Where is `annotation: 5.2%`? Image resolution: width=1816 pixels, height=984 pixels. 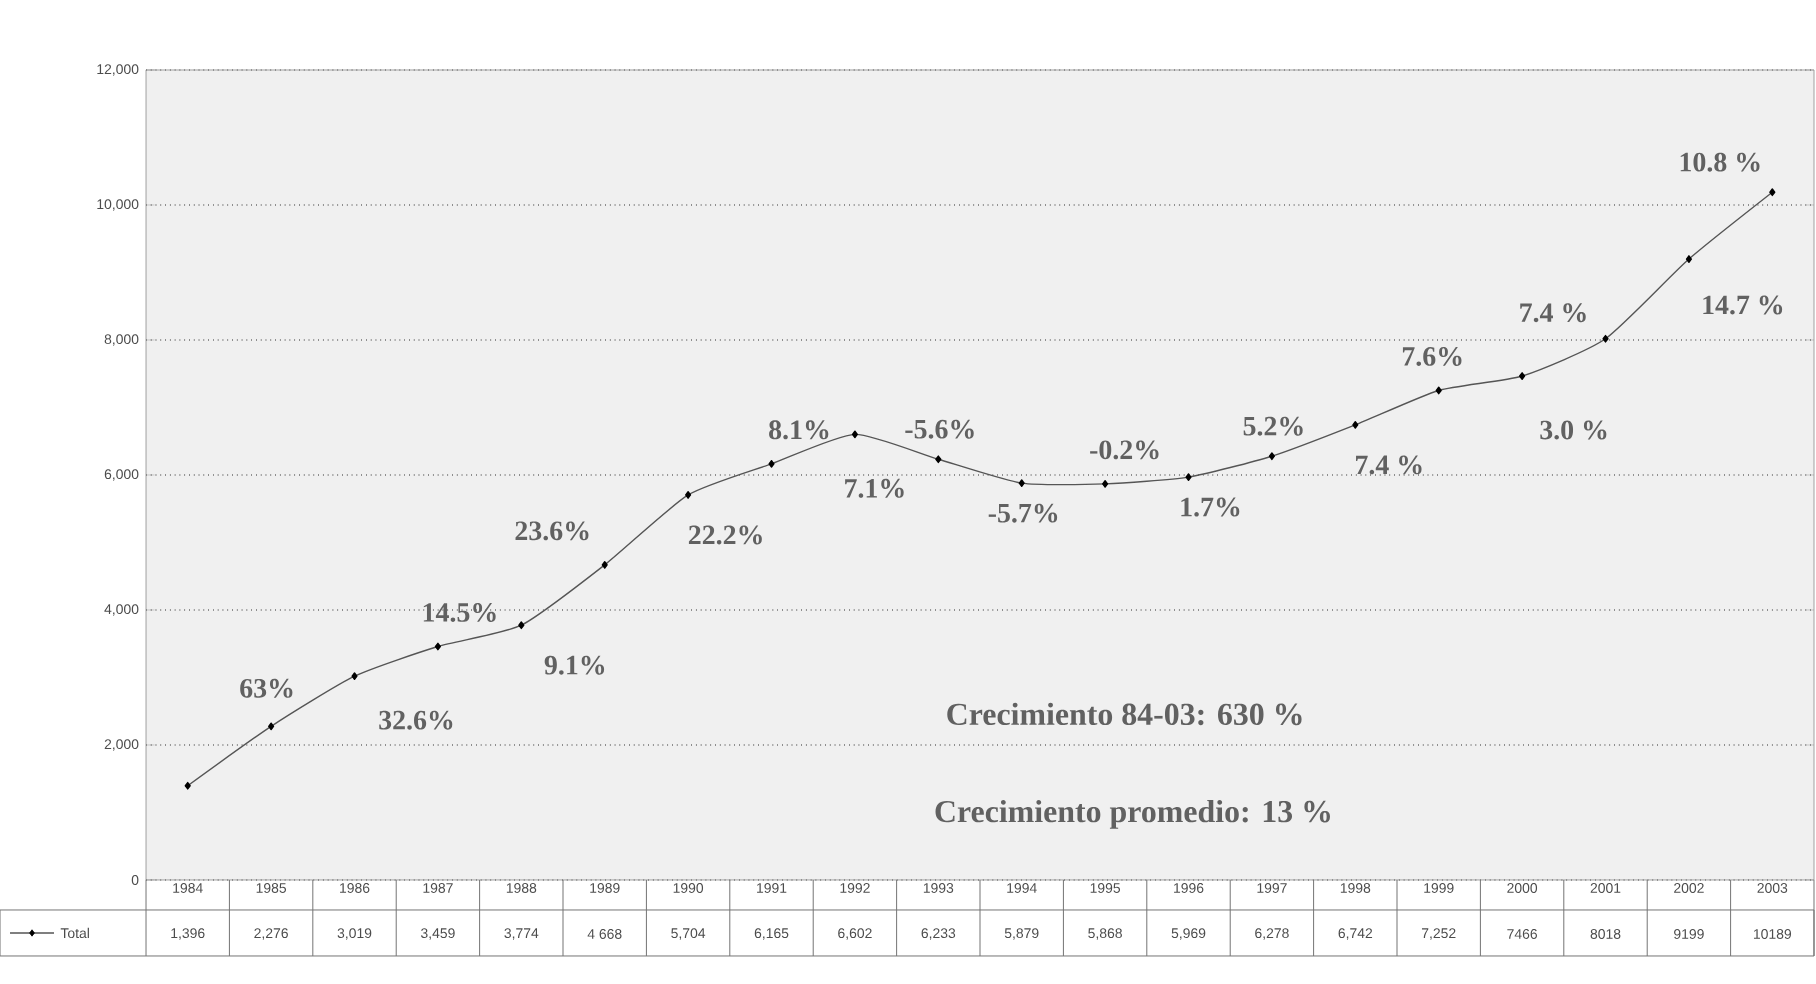 annotation: 5.2% is located at coordinates (1273, 426).